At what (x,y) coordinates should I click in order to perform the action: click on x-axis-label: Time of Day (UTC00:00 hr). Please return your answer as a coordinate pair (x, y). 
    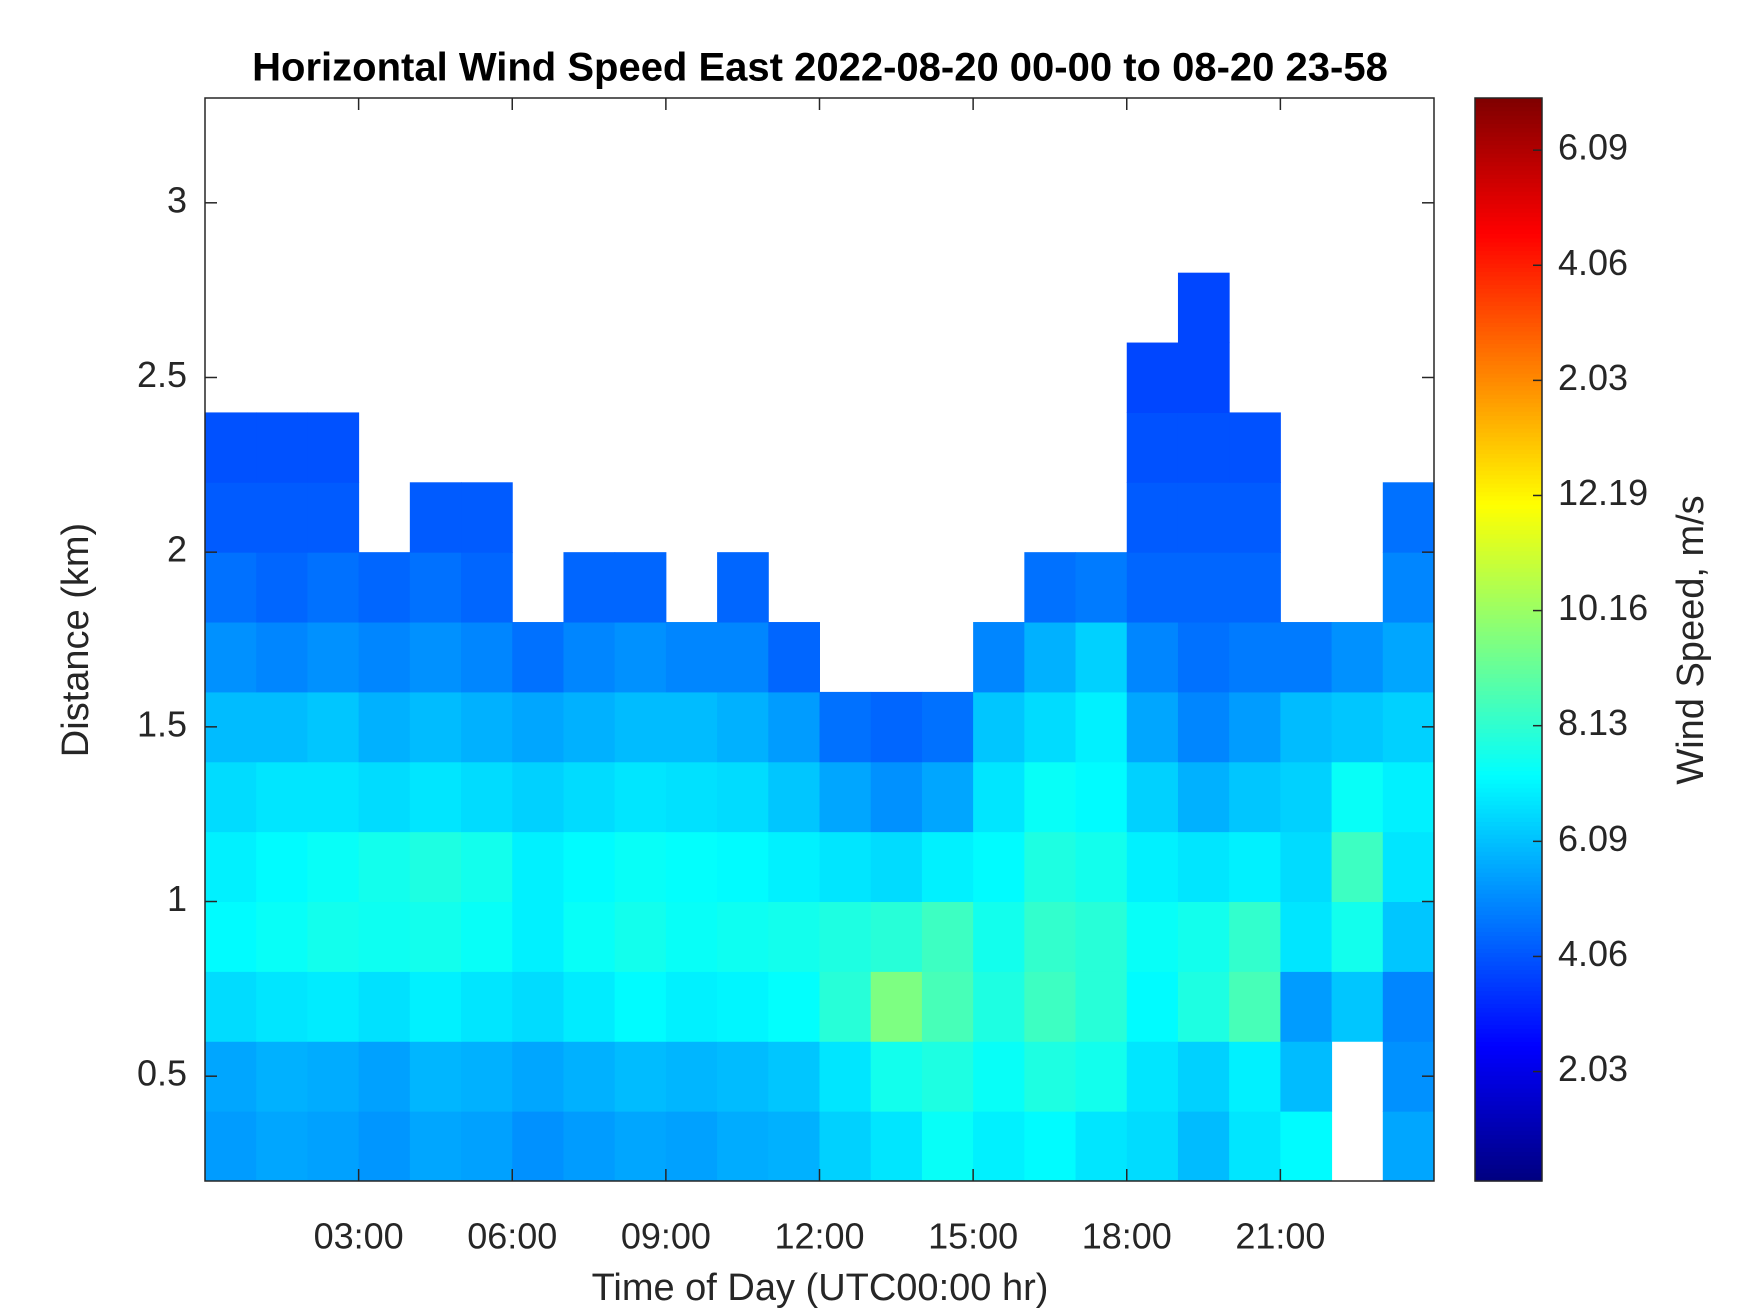
    Looking at the image, I should click on (820, 1288).